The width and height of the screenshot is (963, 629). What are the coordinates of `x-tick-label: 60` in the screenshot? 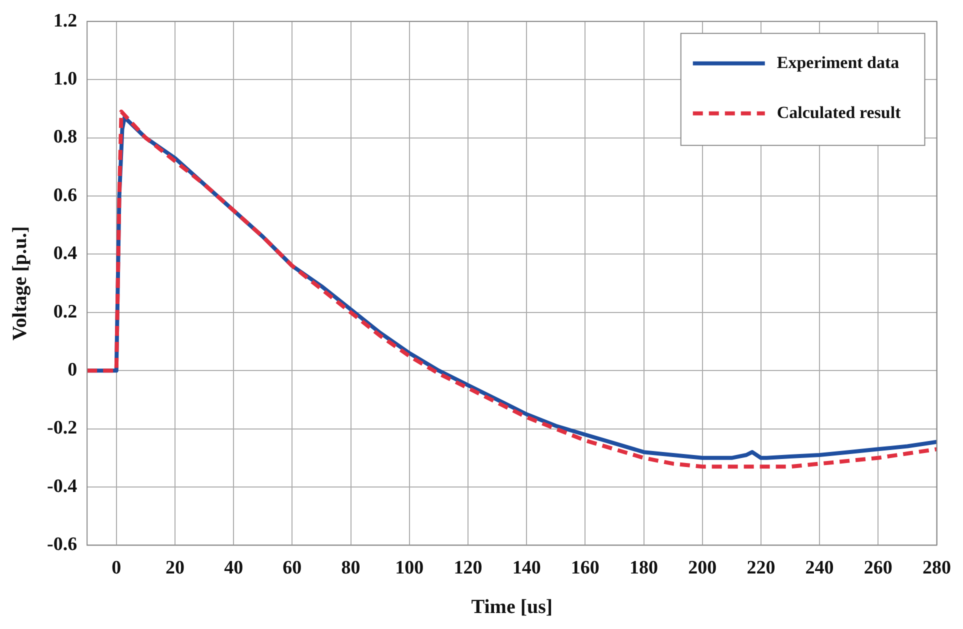 It's located at (292, 568).